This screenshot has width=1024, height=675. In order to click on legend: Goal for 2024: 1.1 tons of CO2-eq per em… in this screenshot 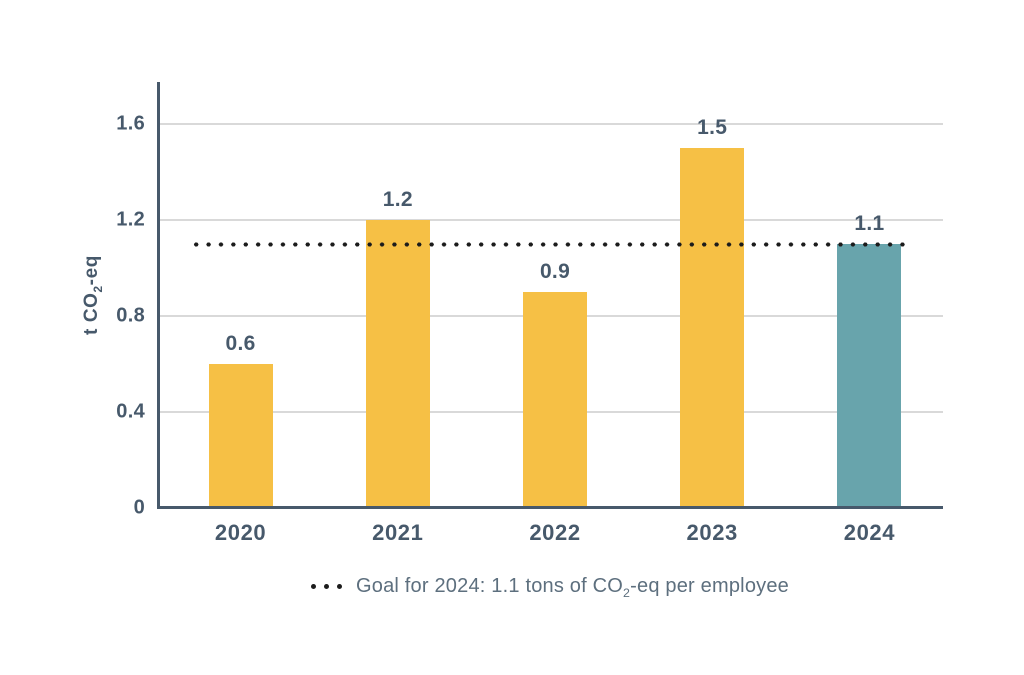, I will do `click(550, 586)`.